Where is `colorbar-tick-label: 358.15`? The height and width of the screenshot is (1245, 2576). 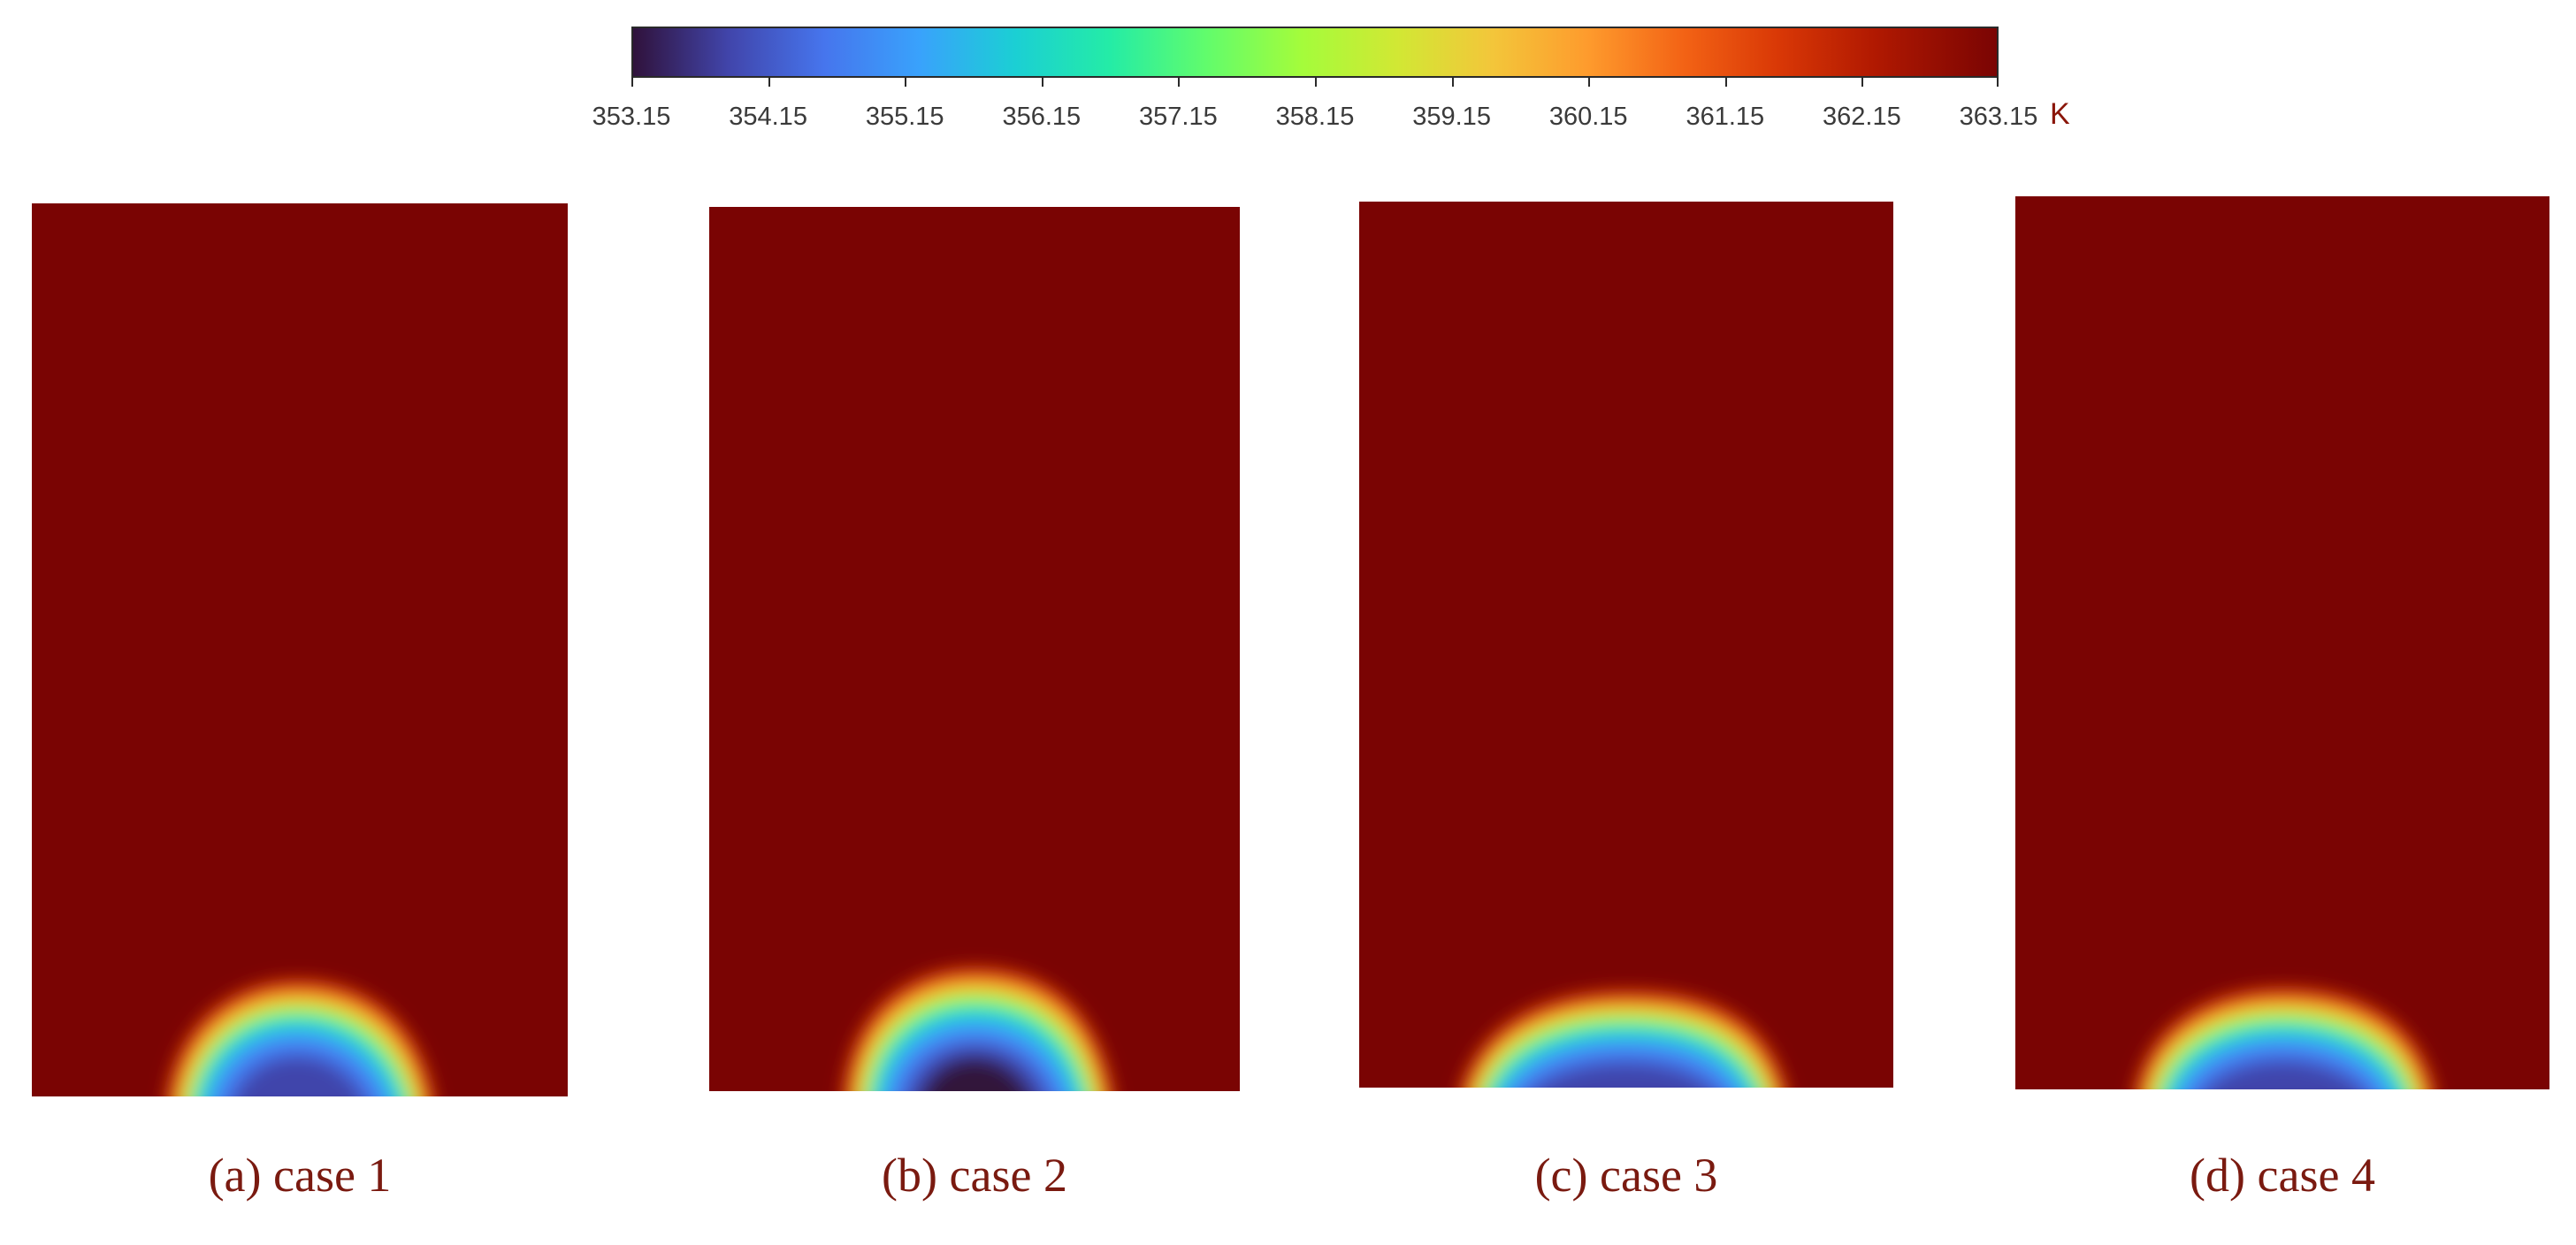
colorbar-tick-label: 358.15 is located at coordinates (1315, 117).